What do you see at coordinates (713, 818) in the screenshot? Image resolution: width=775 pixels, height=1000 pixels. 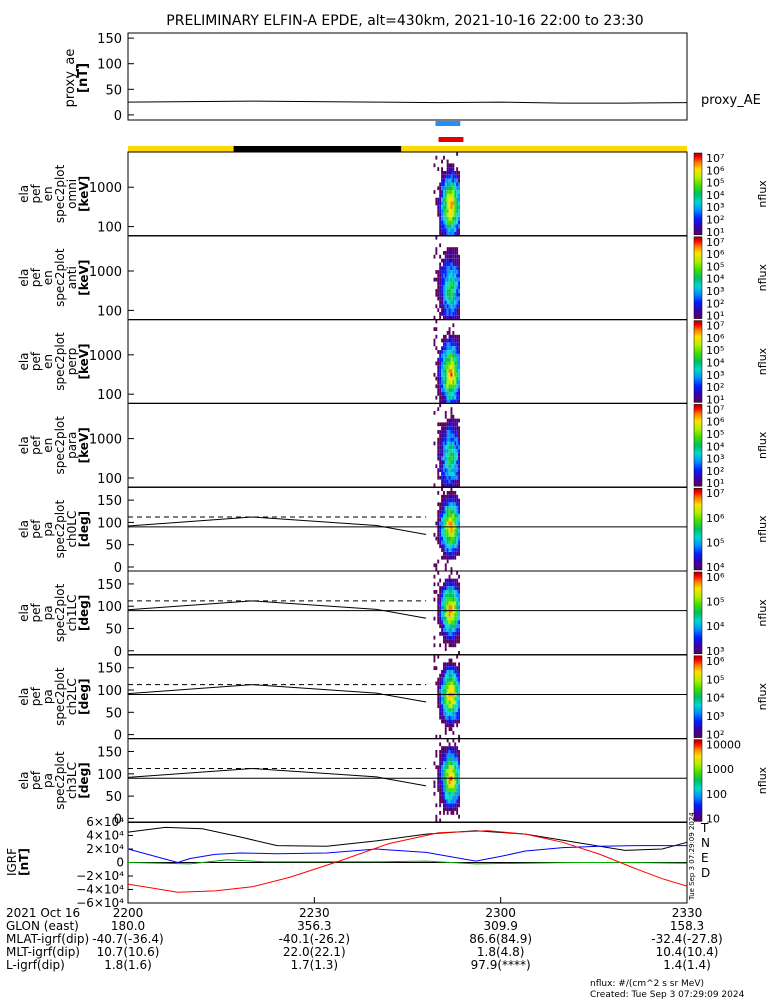 I see `colorbar-tick-label: 10` at bounding box center [713, 818].